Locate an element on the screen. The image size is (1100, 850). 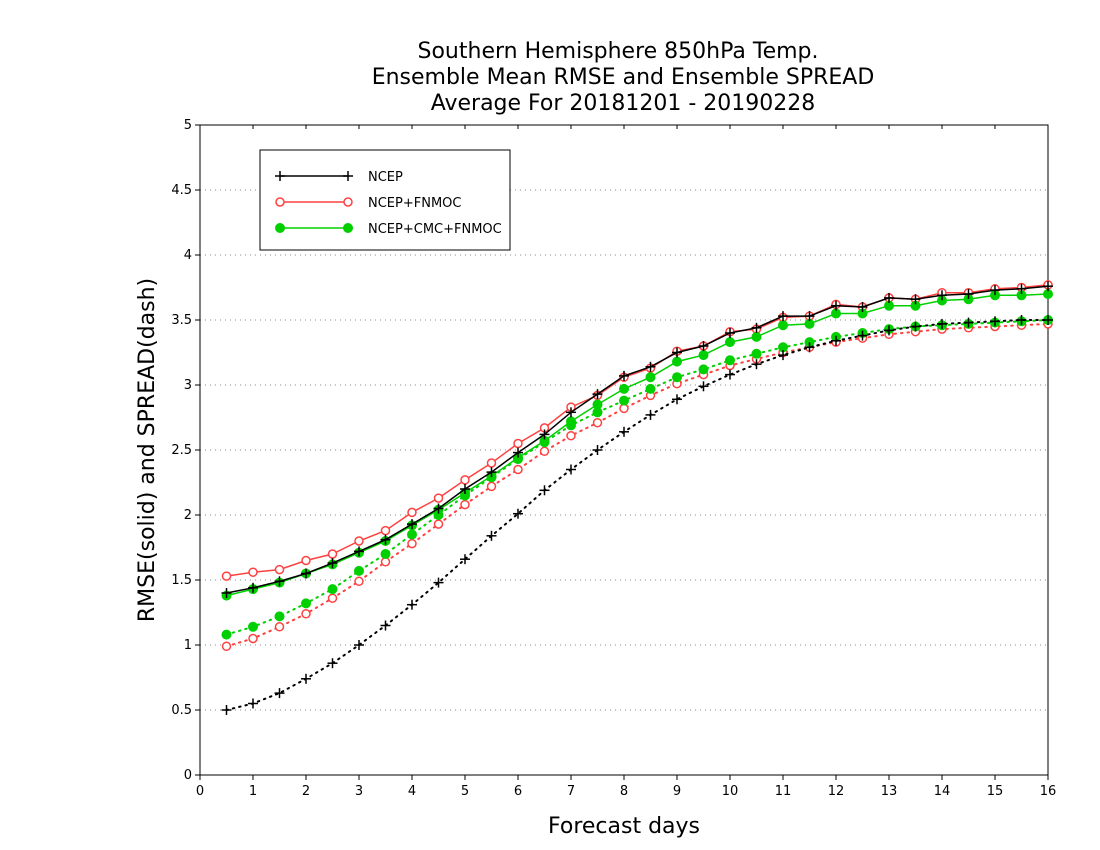
x-tick-label-8: 8 is located at coordinates (624, 791).